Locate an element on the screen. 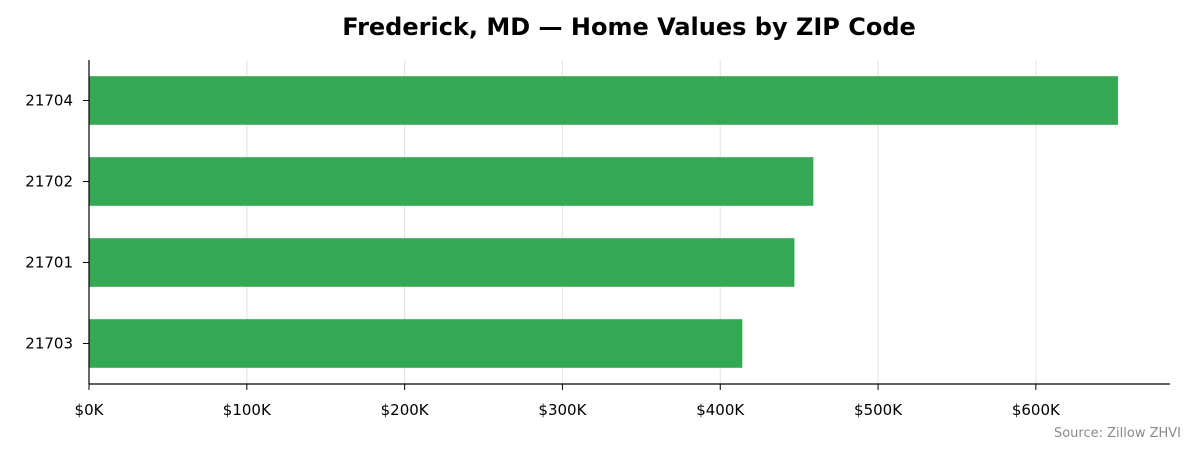  y-tick-label: 21703 is located at coordinates (49, 344).